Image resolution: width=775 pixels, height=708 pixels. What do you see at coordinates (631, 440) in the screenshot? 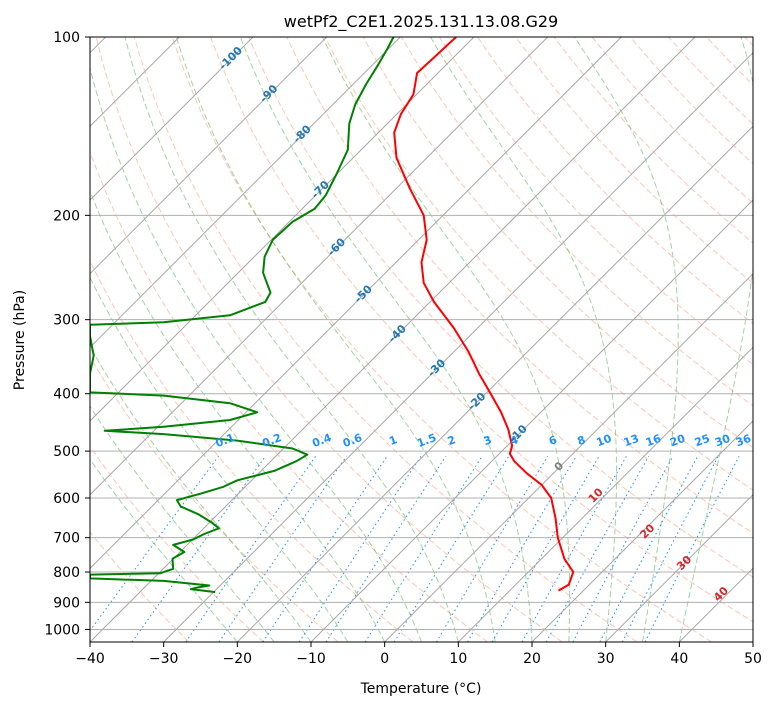
I see `mixing-ratio-label: 13` at bounding box center [631, 440].